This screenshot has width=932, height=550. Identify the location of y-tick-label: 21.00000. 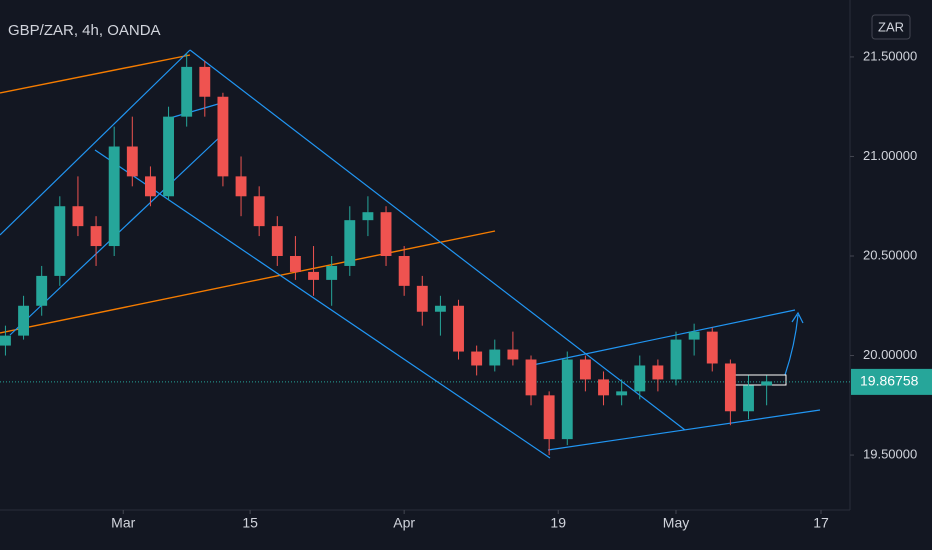
(890, 155).